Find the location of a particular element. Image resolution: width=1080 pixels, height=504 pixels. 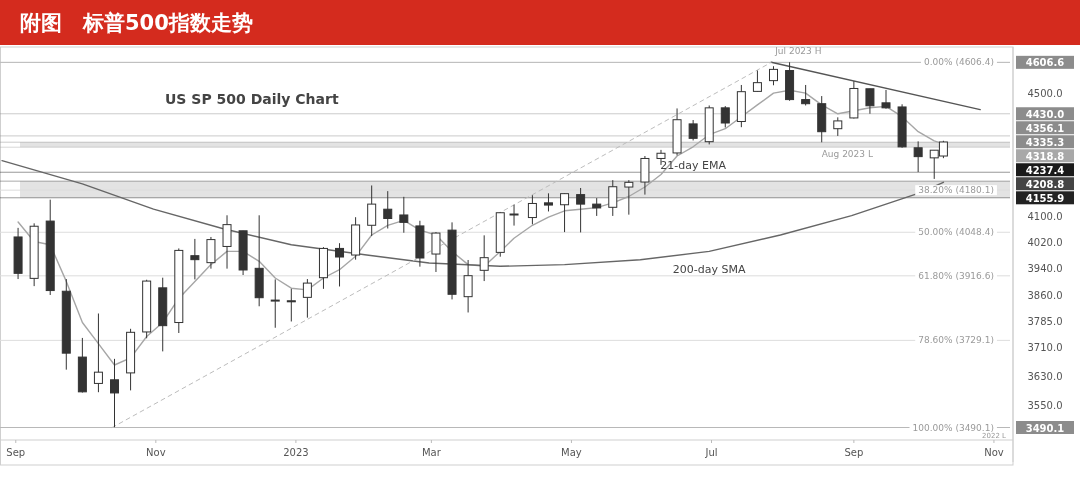

y-tick-label: 3630.0 is located at coordinates (1045, 376).